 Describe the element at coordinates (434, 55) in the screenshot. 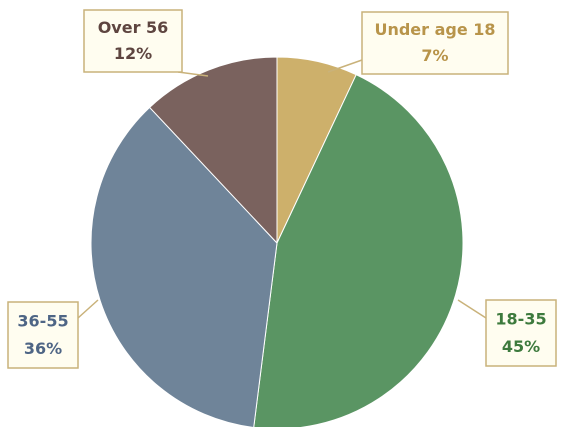

I see `slice-value-label: 7%` at that location.